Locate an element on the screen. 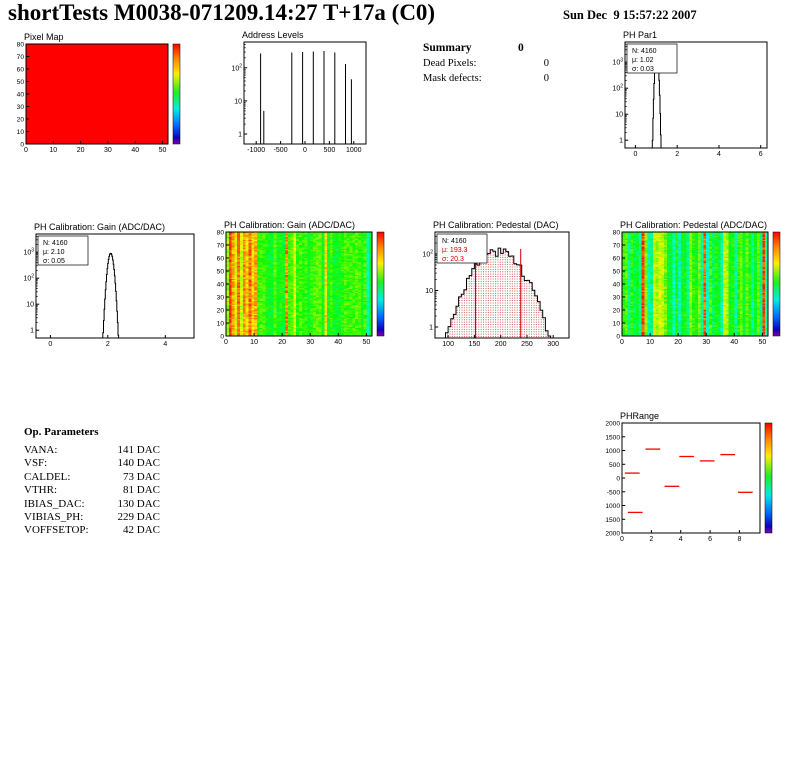 Image resolution: width=796 pixels, height=772 pixels. svg-text:PH Calibration: Pedestal (ADC/: PH Calibration: Pedestal (ADC/DAC) is located at coordinates (693, 225).